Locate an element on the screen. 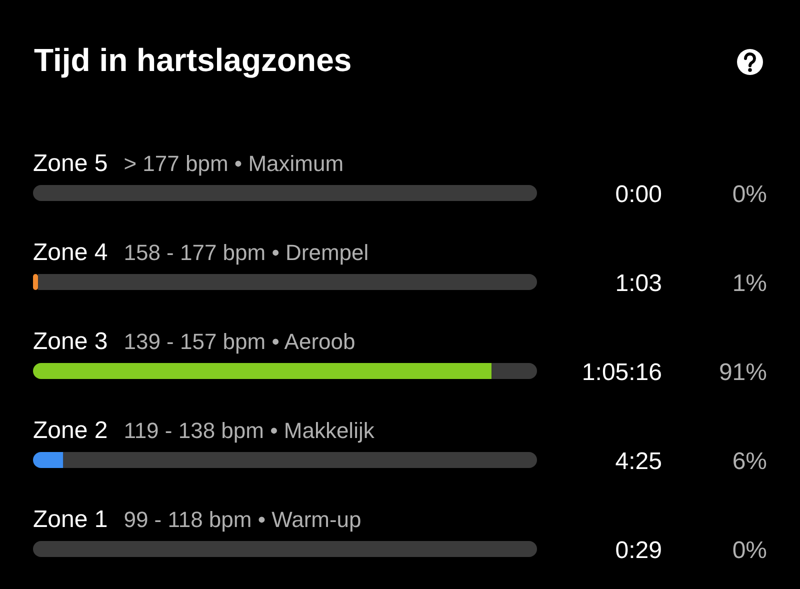 The image size is (800, 589). annotation: 139 - 157 bpm • Aeroob is located at coordinates (240, 341).